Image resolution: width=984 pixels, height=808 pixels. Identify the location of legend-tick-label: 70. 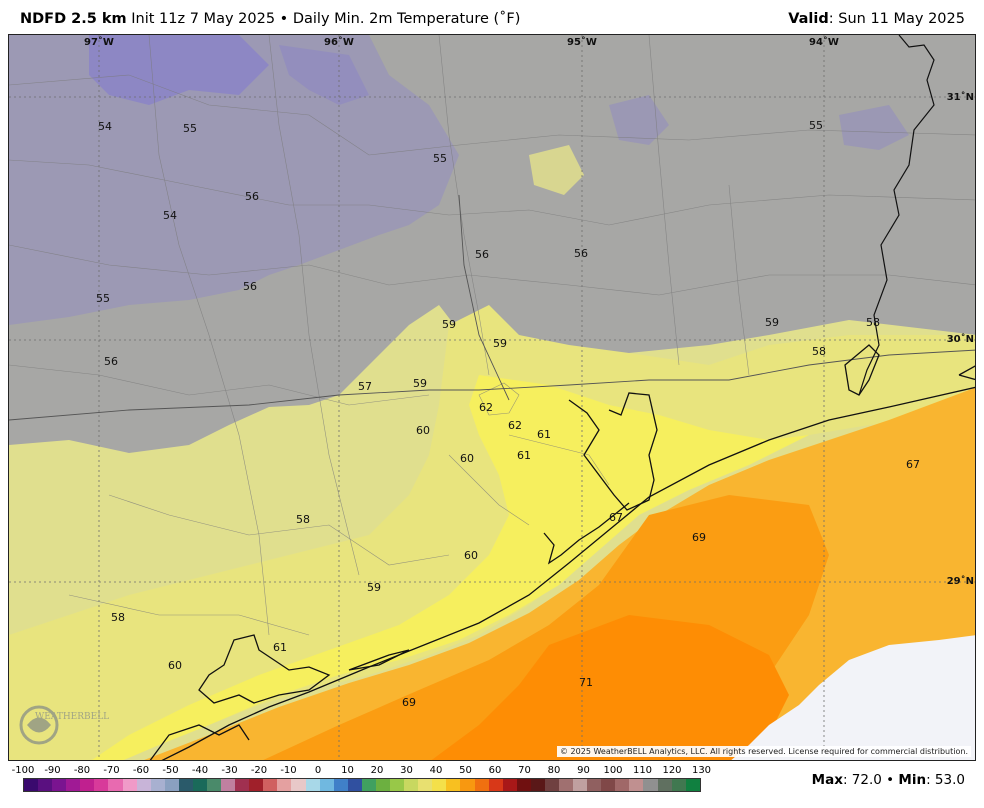
(524, 770).